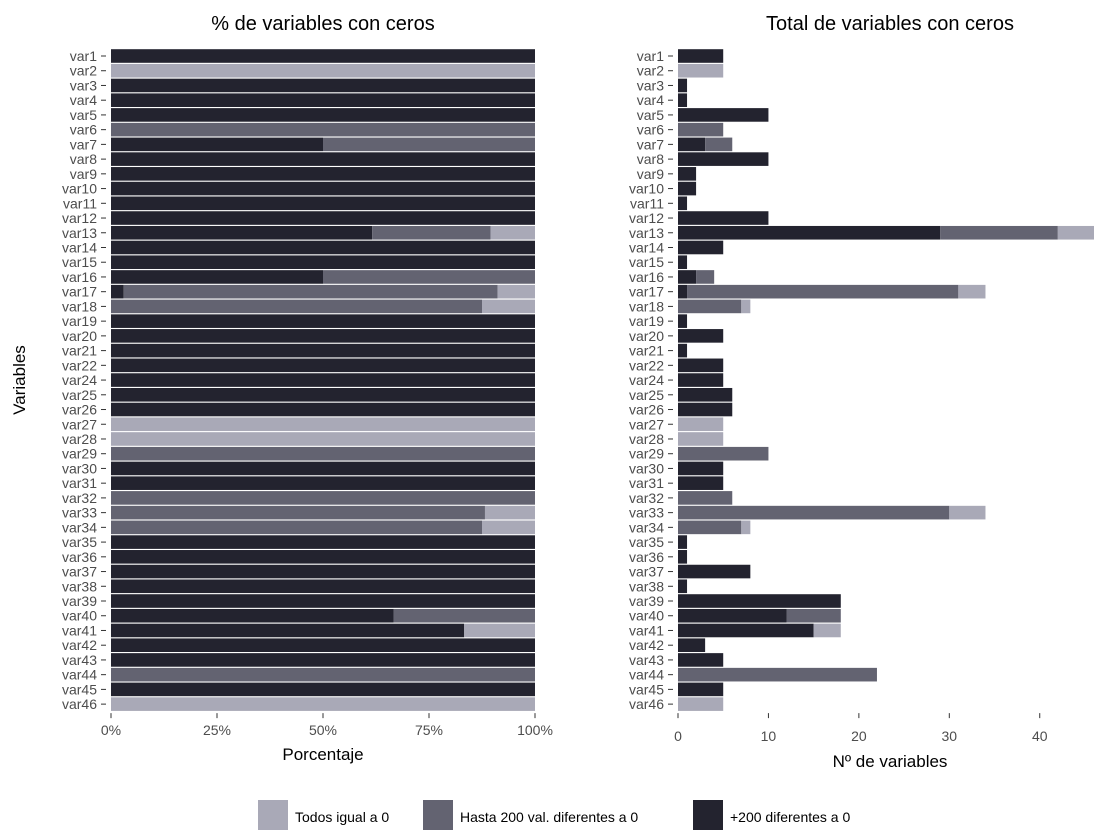 This screenshot has width=1094, height=830. I want to click on total-y-tick-label: var35, so click(646, 542).